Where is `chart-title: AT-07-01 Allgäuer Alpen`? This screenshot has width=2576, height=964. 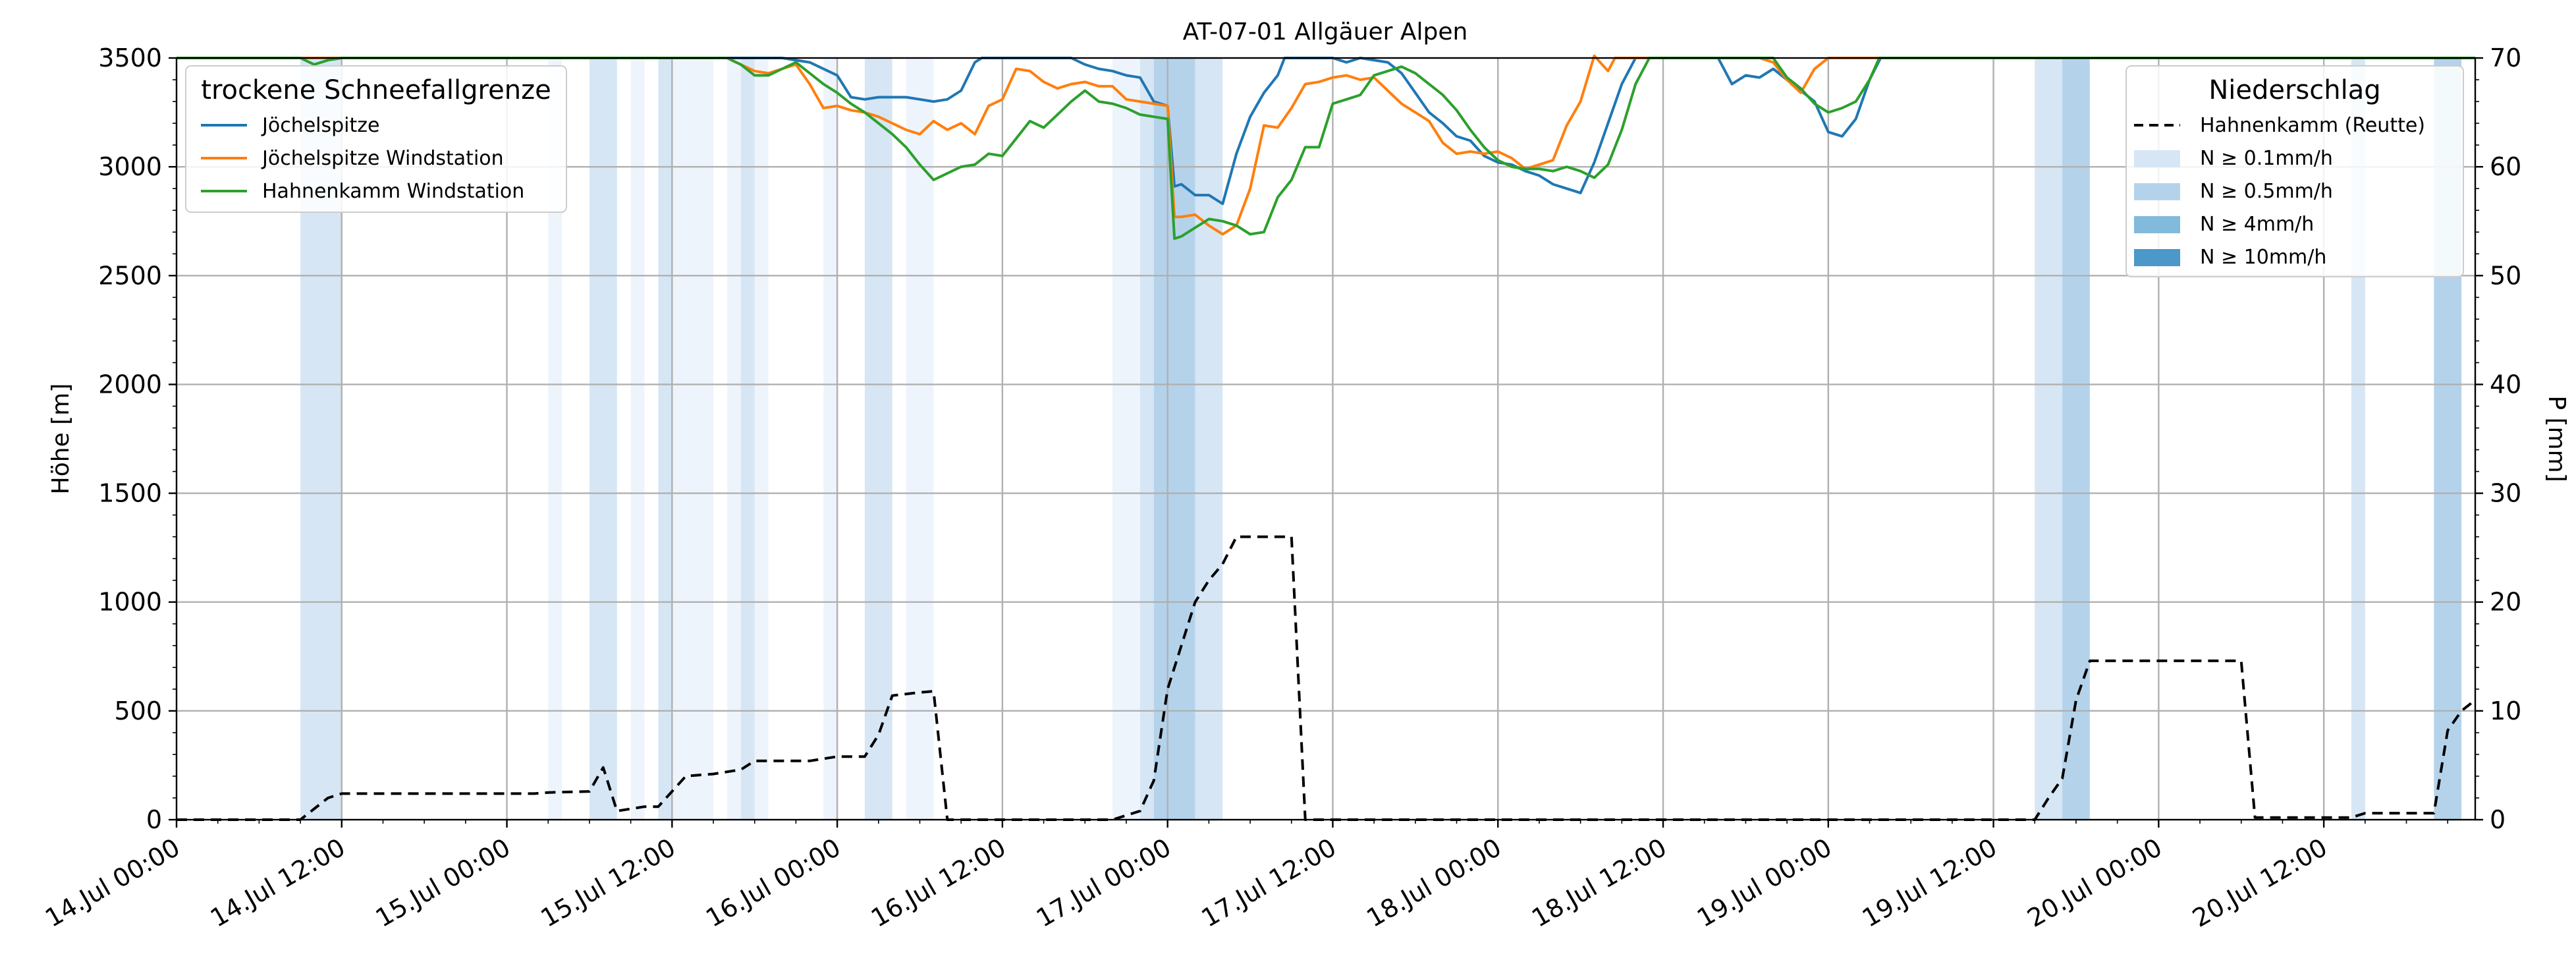 chart-title: AT-07-01 Allgäuer Alpen is located at coordinates (1325, 31).